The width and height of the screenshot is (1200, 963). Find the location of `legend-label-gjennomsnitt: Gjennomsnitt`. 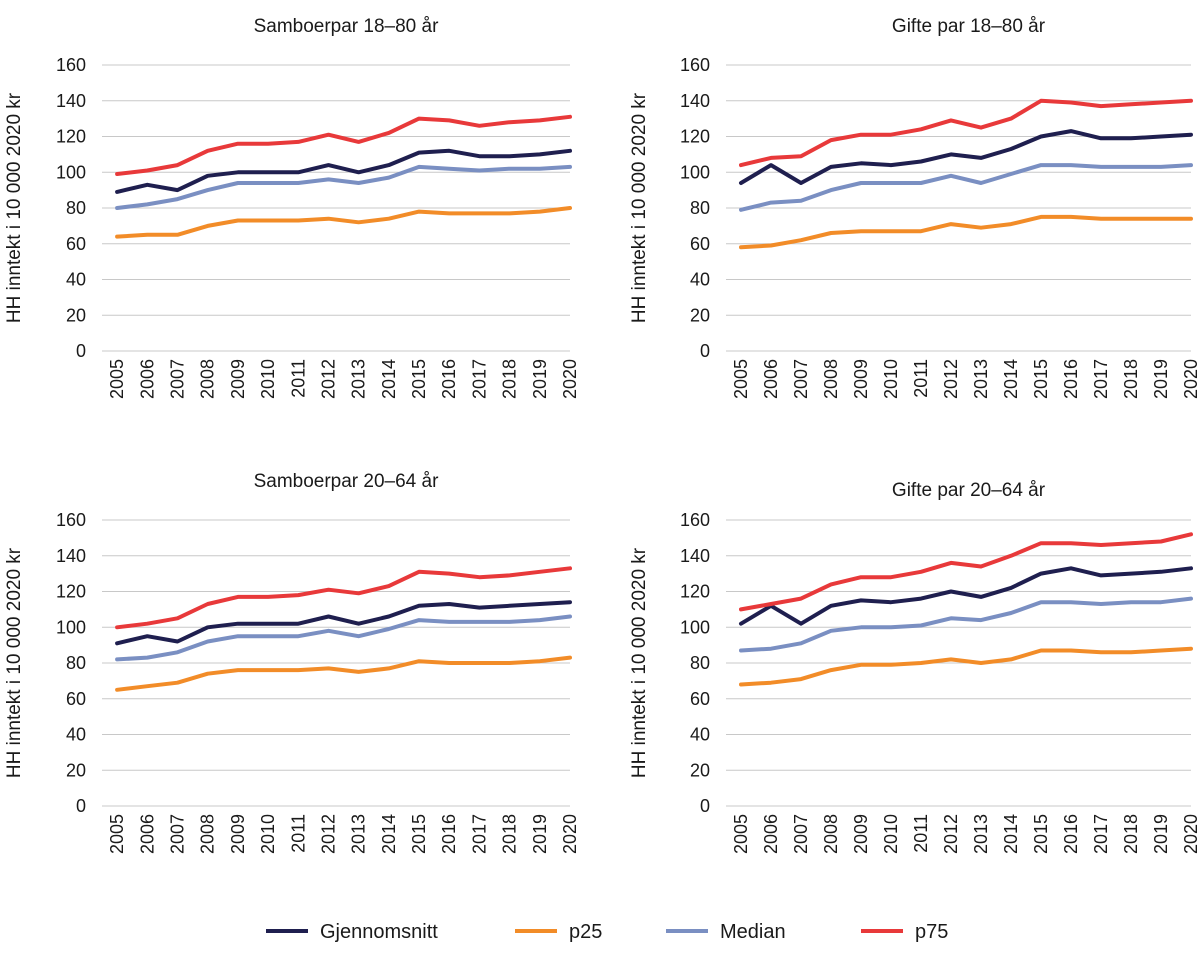

legend-label-gjennomsnitt: Gjennomsnitt is located at coordinates (379, 932).